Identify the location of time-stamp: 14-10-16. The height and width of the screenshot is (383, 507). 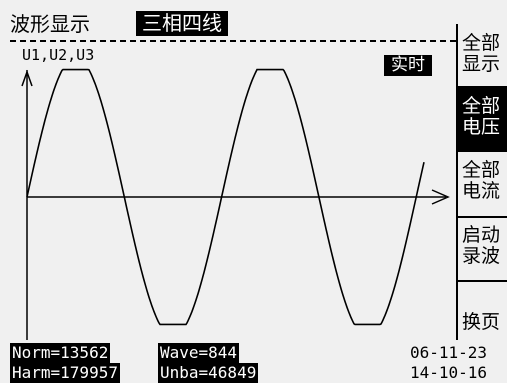
(449, 372).